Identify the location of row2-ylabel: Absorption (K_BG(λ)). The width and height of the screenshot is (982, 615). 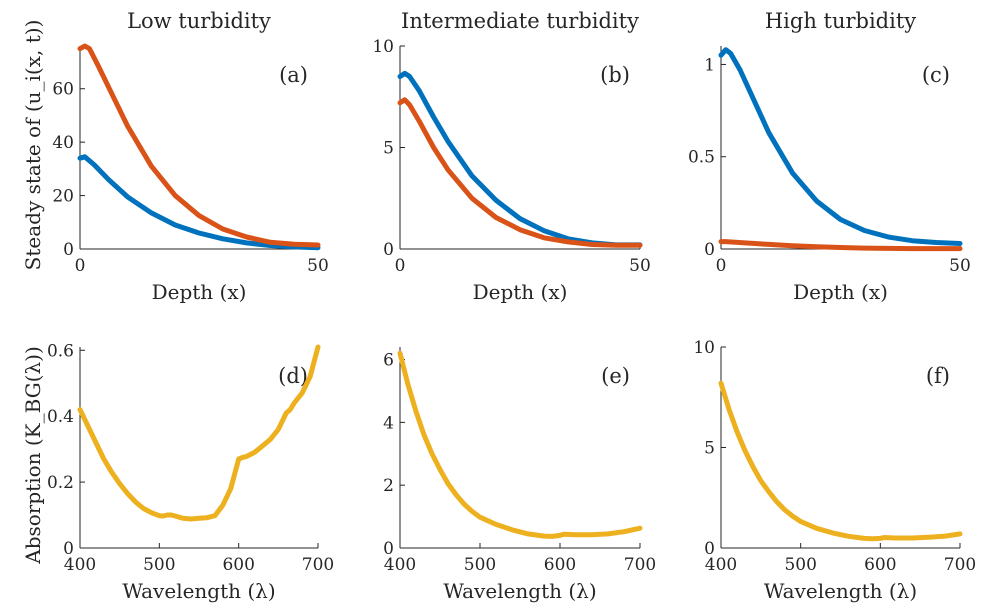
(33, 455).